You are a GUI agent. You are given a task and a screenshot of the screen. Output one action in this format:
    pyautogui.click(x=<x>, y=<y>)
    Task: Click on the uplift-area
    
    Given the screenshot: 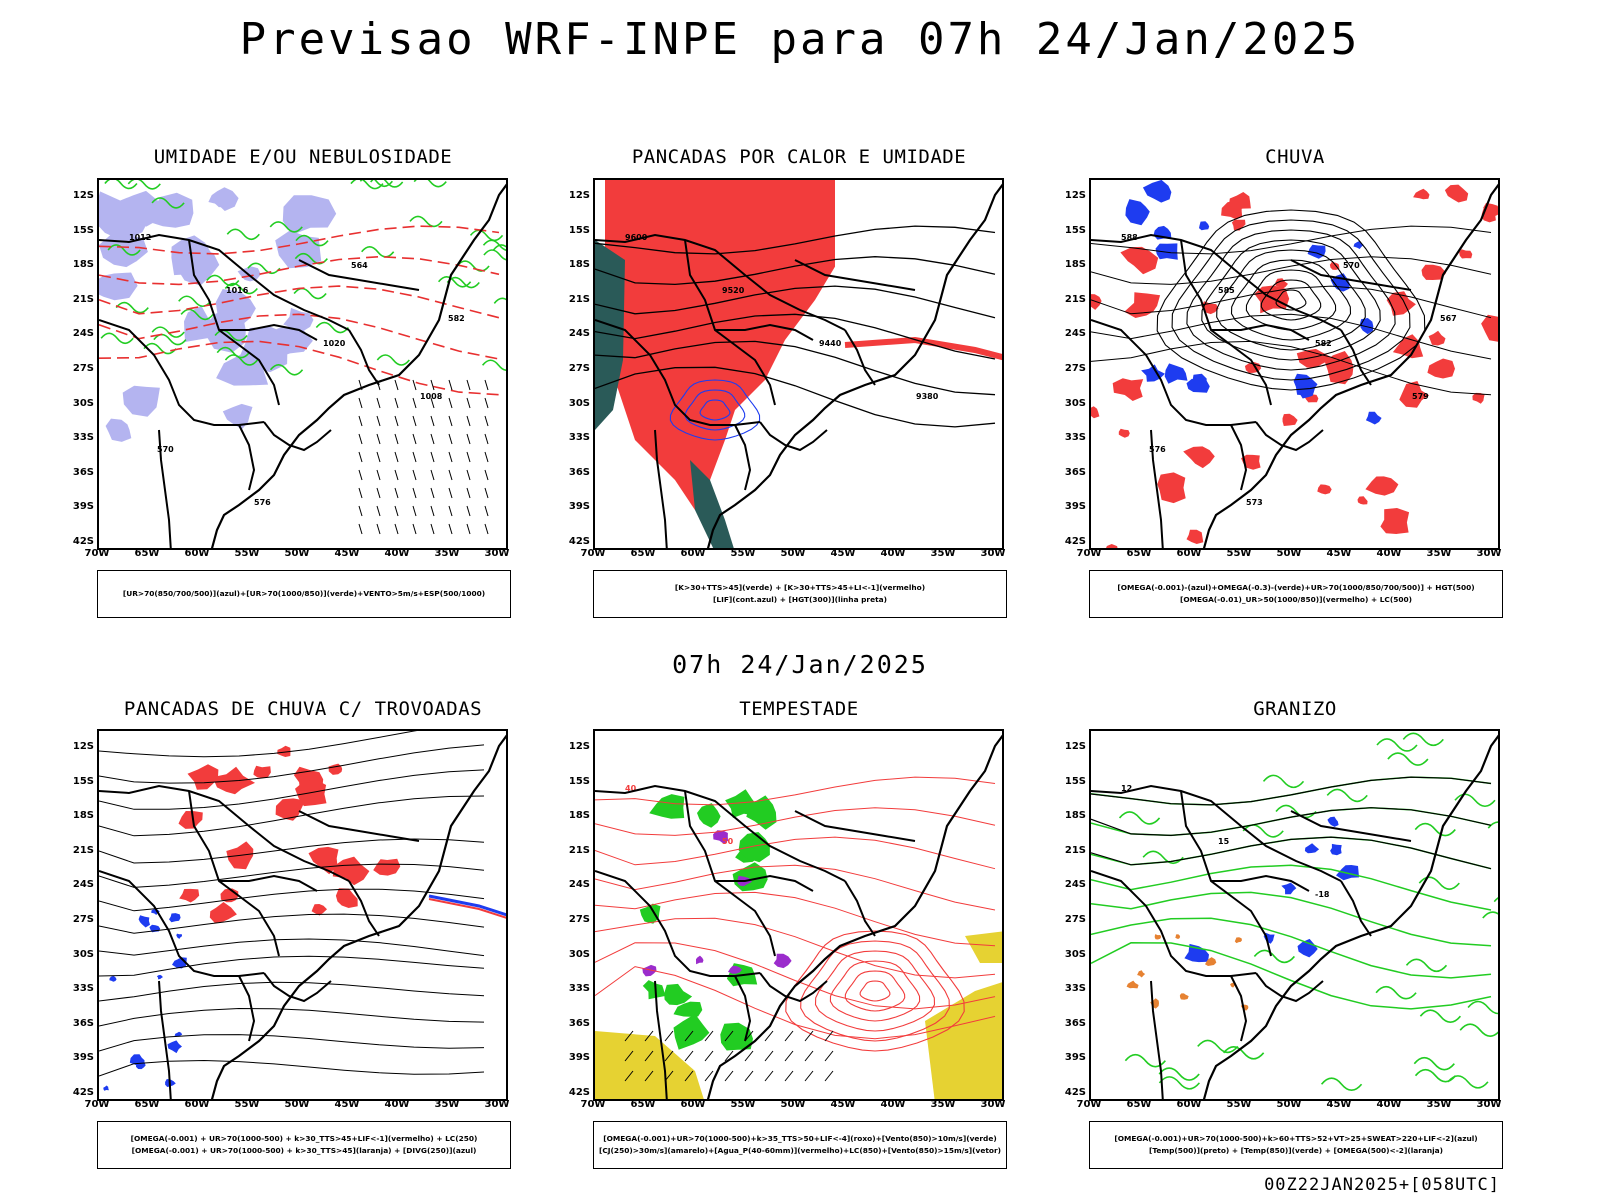 What is the action you would take?
    pyautogui.click(x=1366, y=326)
    